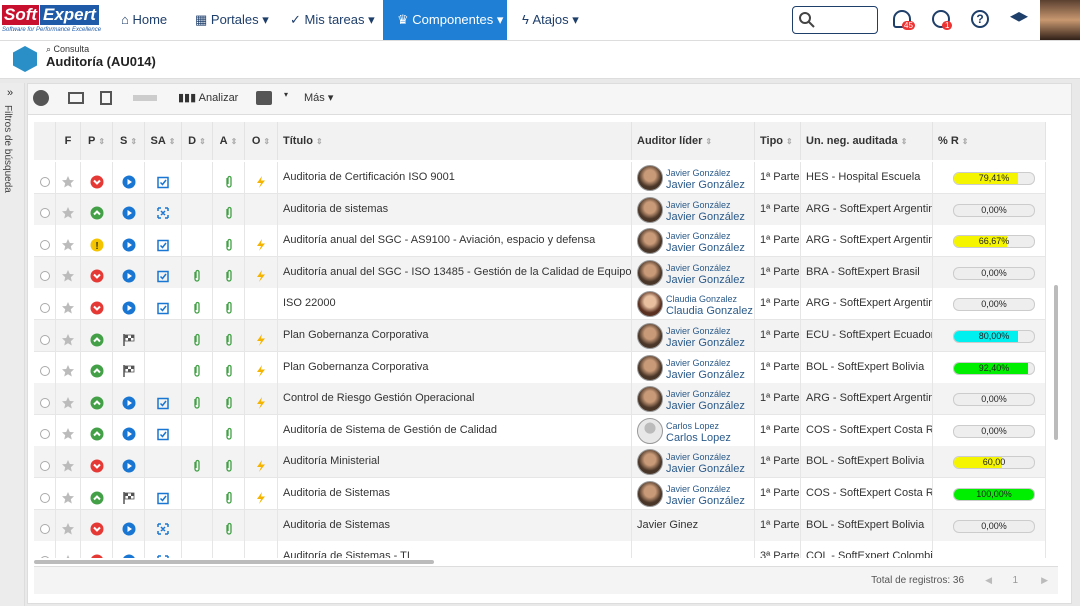 Image resolution: width=1080 pixels, height=606 pixels. What do you see at coordinates (867, 141) in the screenshot?
I see `column-header: Un. neg. auditada ⇕` at bounding box center [867, 141].